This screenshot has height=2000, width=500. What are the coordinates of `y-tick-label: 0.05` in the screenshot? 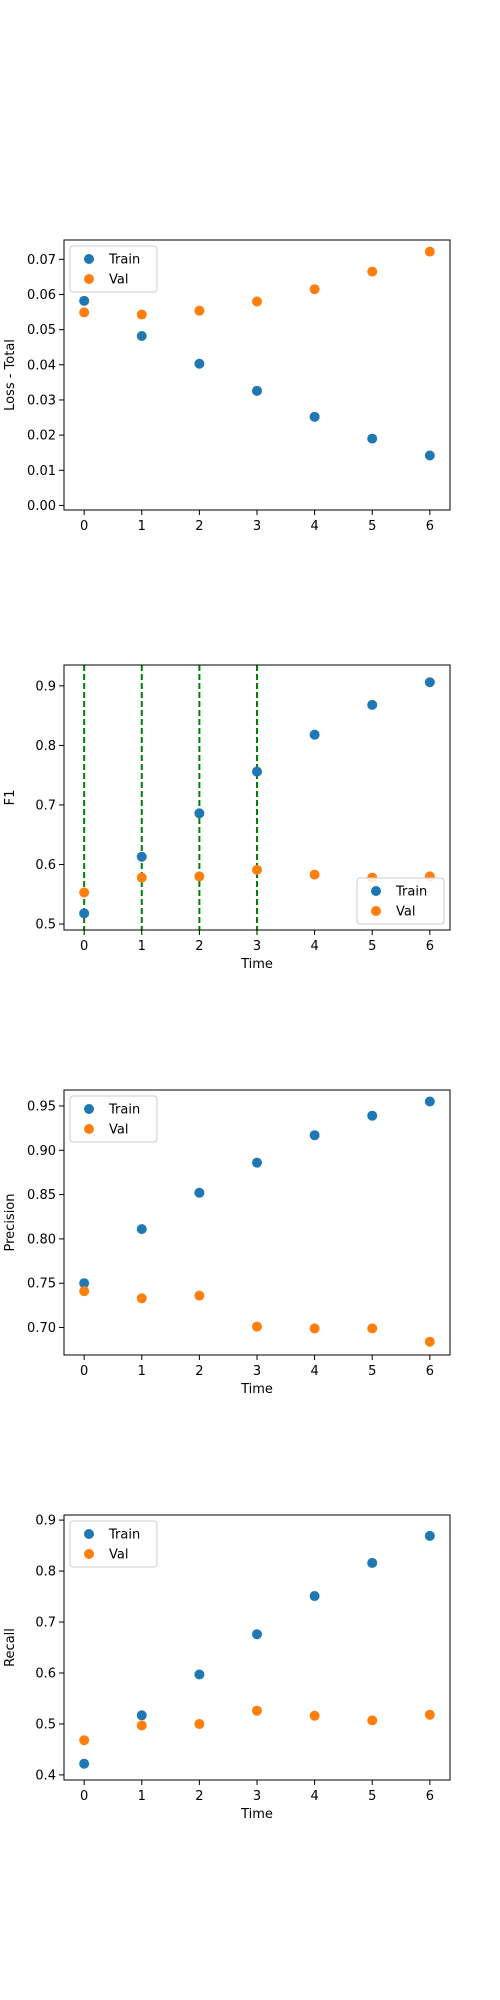 It's located at (41, 330).